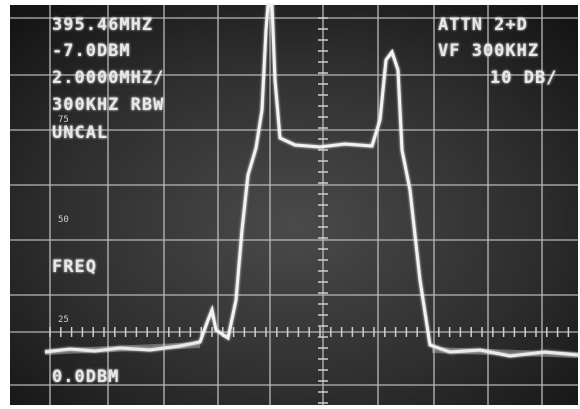  I want to click on scale-label: 25, so click(63, 320).